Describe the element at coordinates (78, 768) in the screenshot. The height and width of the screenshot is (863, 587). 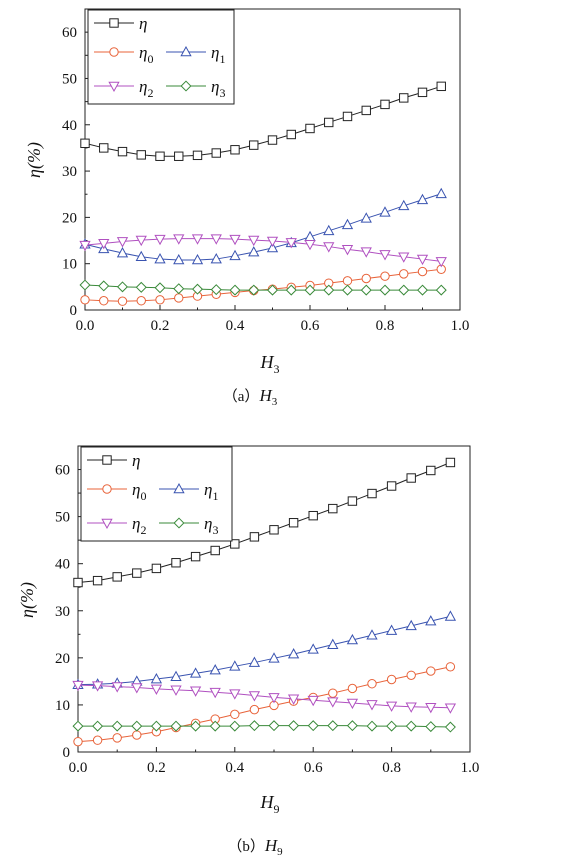
I see `x-tick-label: 0.0` at that location.